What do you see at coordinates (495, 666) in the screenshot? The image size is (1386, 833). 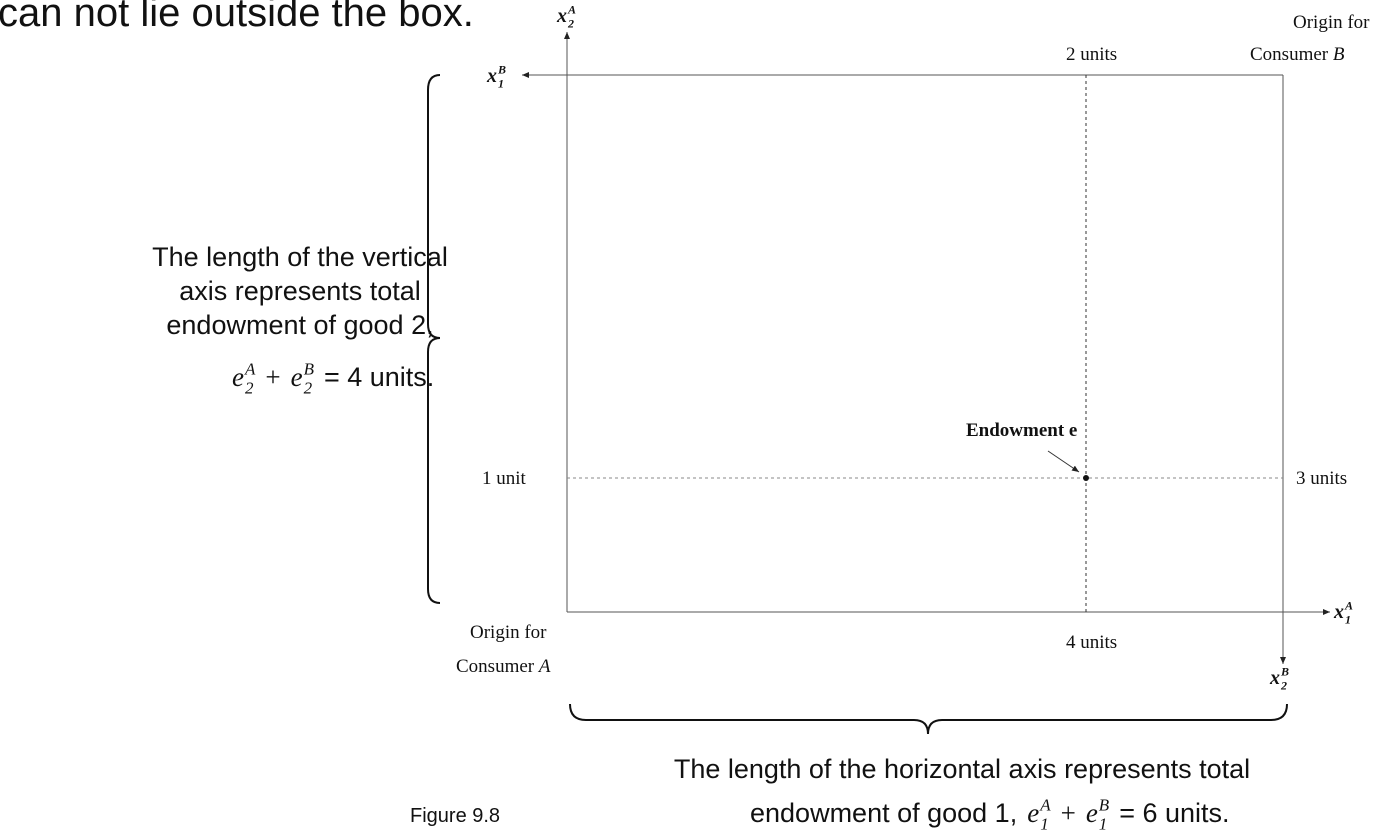 I see `origin-a-word: Consumer` at bounding box center [495, 666].